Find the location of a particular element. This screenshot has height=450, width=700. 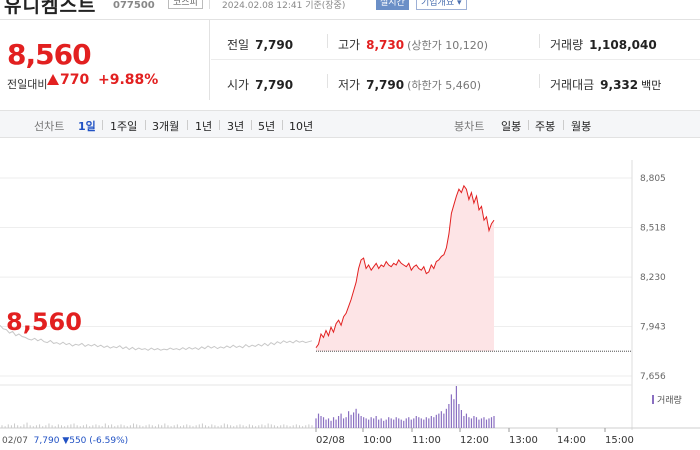

volume-legend: 거래량 is located at coordinates (667, 399).